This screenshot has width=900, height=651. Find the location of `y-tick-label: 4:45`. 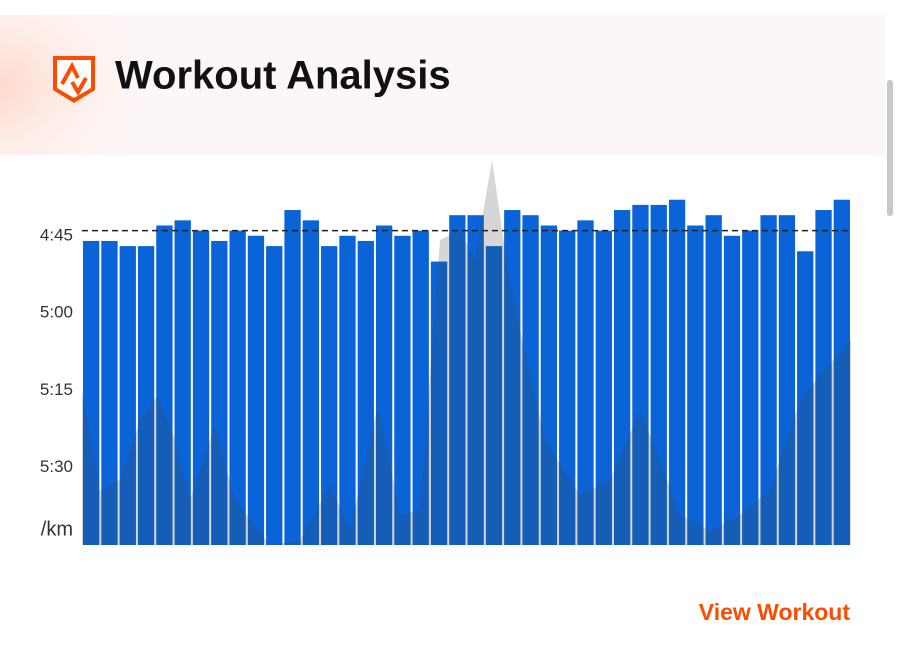

y-tick-label: 4:45 is located at coordinates (56, 234).